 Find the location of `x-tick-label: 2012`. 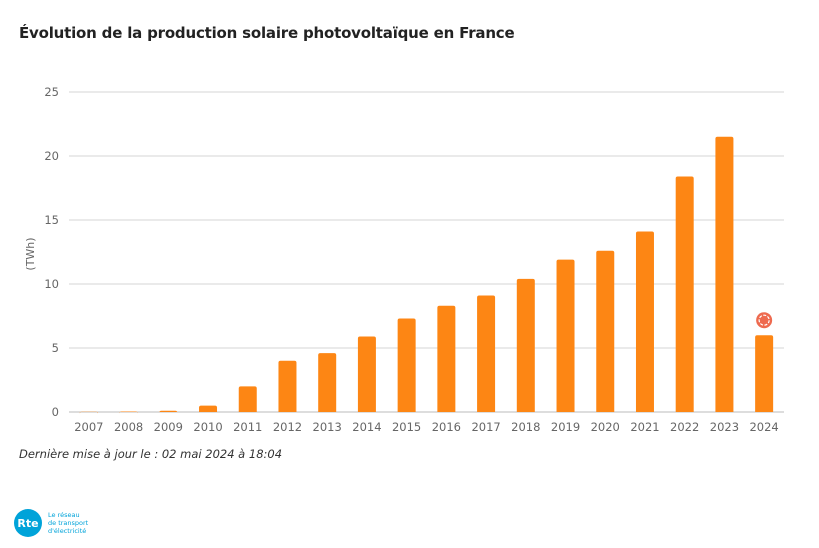

x-tick-label: 2012 is located at coordinates (287, 427).